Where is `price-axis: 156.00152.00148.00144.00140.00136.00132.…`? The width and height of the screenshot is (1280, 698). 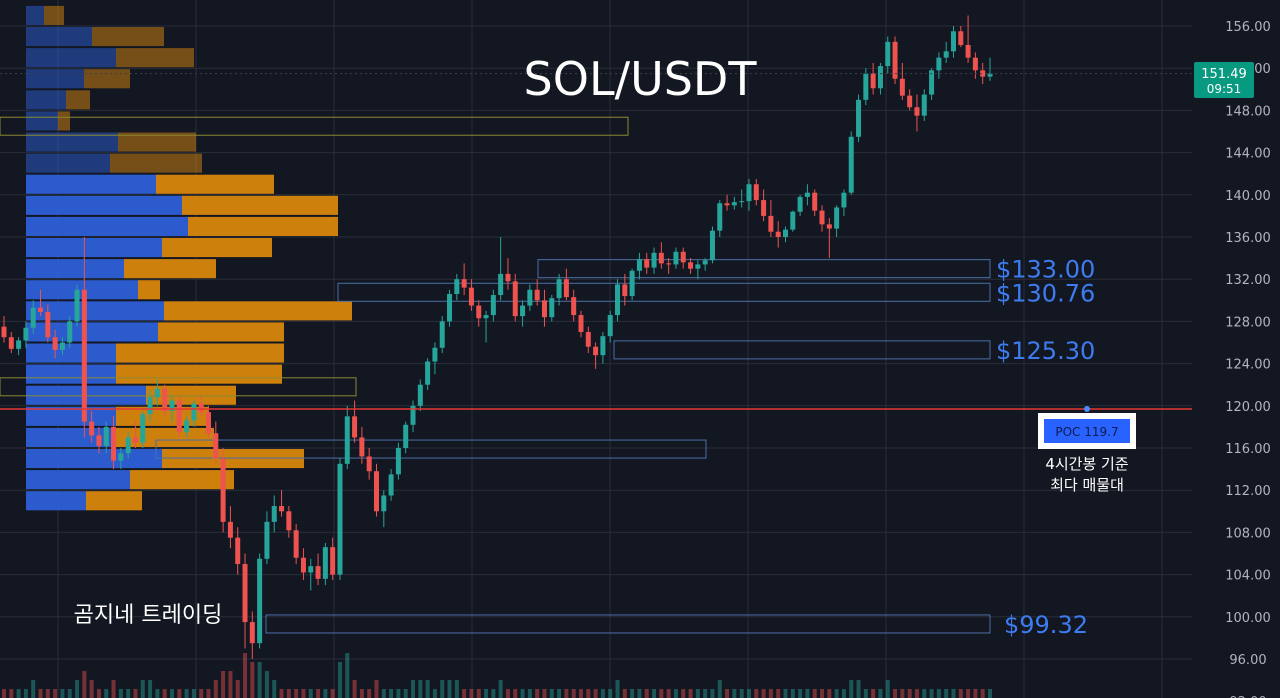 price-axis: 156.00152.00148.00144.00140.00136.00132.… is located at coordinates (1248, 359).